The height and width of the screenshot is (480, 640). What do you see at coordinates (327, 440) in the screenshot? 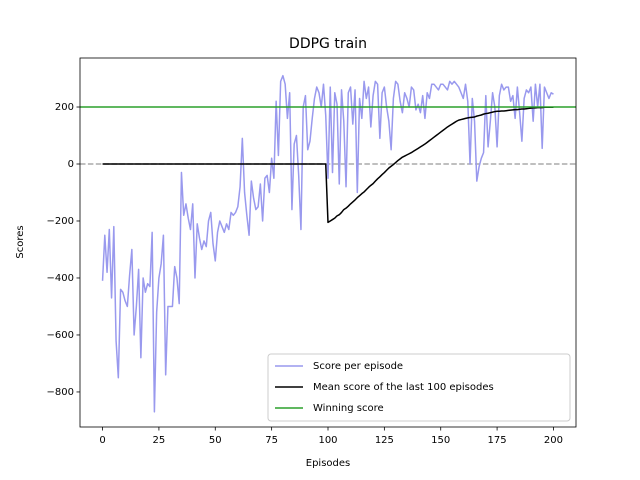
I see `x-tick-label: 100` at bounding box center [327, 440].